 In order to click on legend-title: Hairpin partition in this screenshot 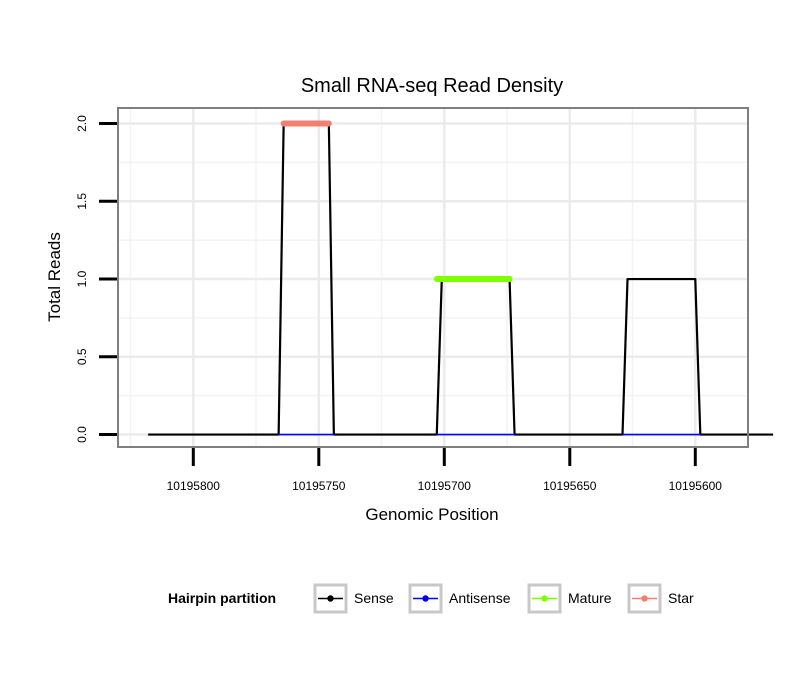, I will do `click(222, 598)`.